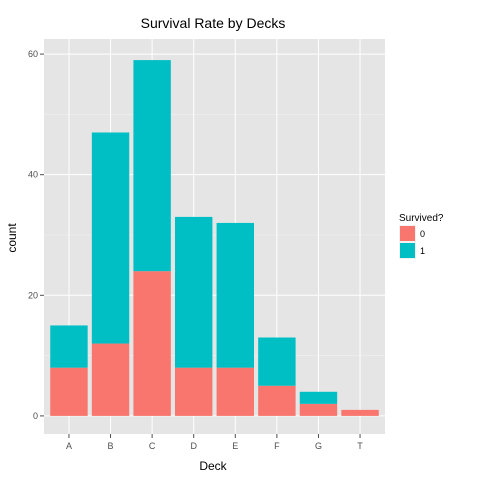  I want to click on x-axis-title: Deck, so click(213, 466).